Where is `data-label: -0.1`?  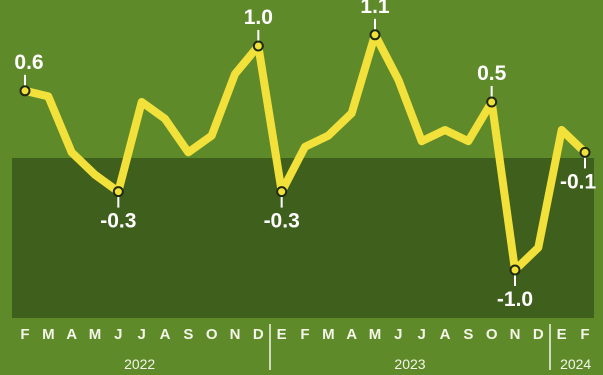
data-label: -0.1 is located at coordinates (578, 181).